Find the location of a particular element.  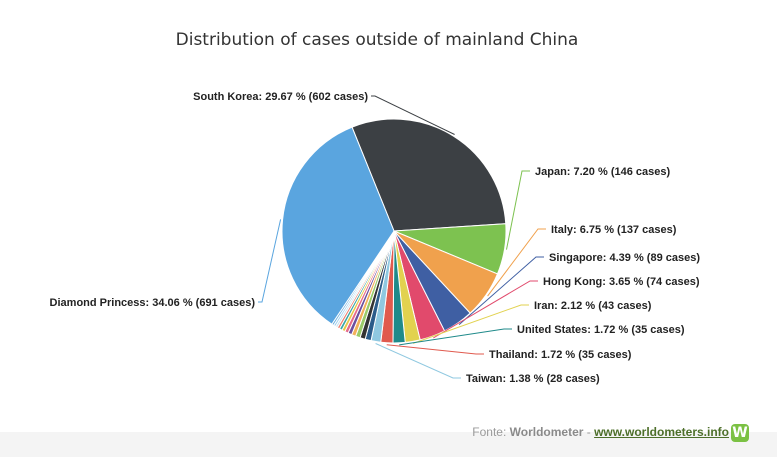

connector-diamond-princess is located at coordinates (270, 261).